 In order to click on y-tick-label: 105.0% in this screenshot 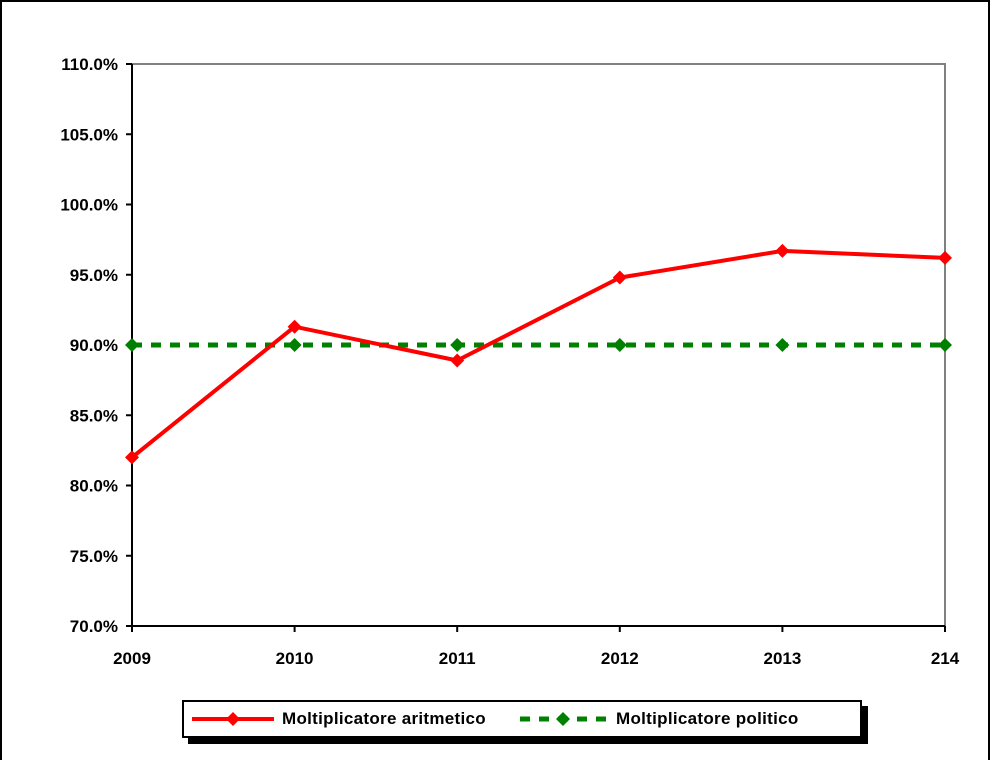, I will do `click(89, 134)`.